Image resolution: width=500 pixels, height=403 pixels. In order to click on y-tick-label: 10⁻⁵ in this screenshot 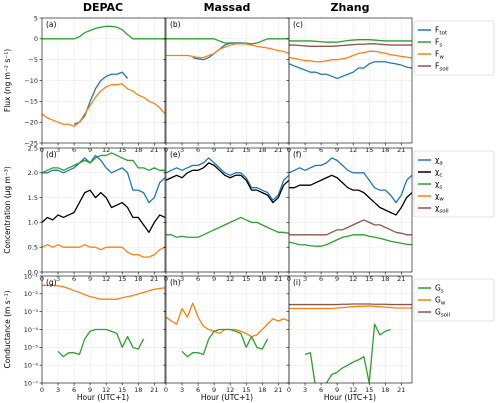, I will do `click(31, 348)`.